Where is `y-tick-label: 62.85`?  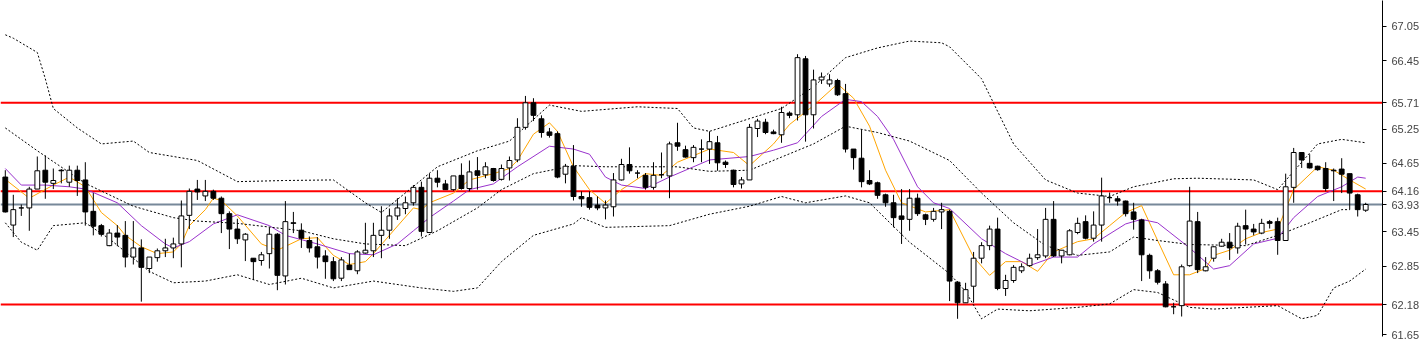 y-tick-label: 62.85 is located at coordinates (1405, 266).